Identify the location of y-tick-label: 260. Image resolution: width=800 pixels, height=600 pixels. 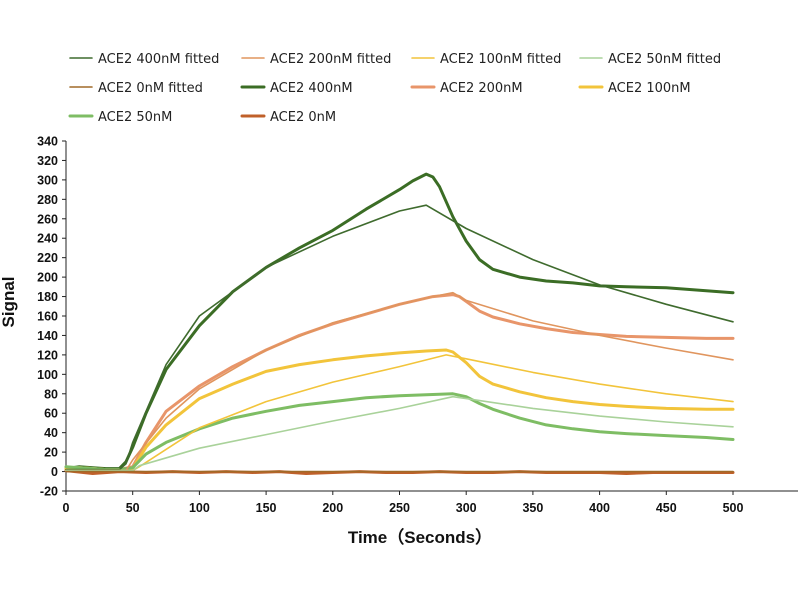
(47, 219).